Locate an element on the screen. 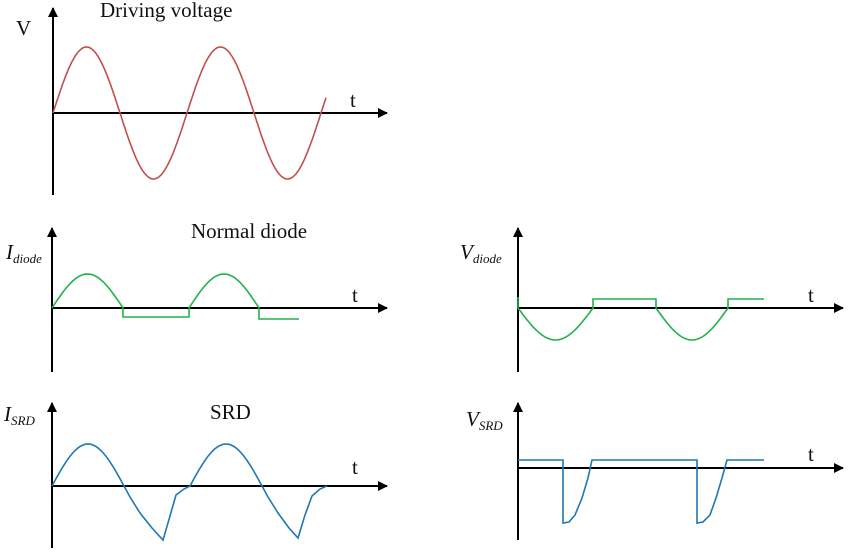  srd-voltage-panel: VSRD t is located at coordinates (655, 471).